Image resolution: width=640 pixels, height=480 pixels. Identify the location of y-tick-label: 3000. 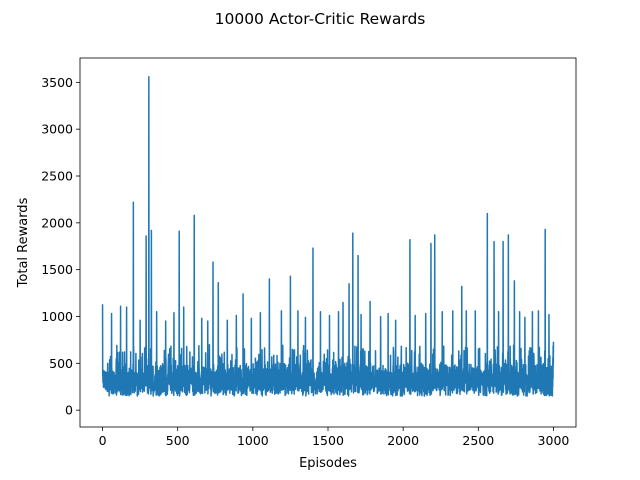
(57, 129).